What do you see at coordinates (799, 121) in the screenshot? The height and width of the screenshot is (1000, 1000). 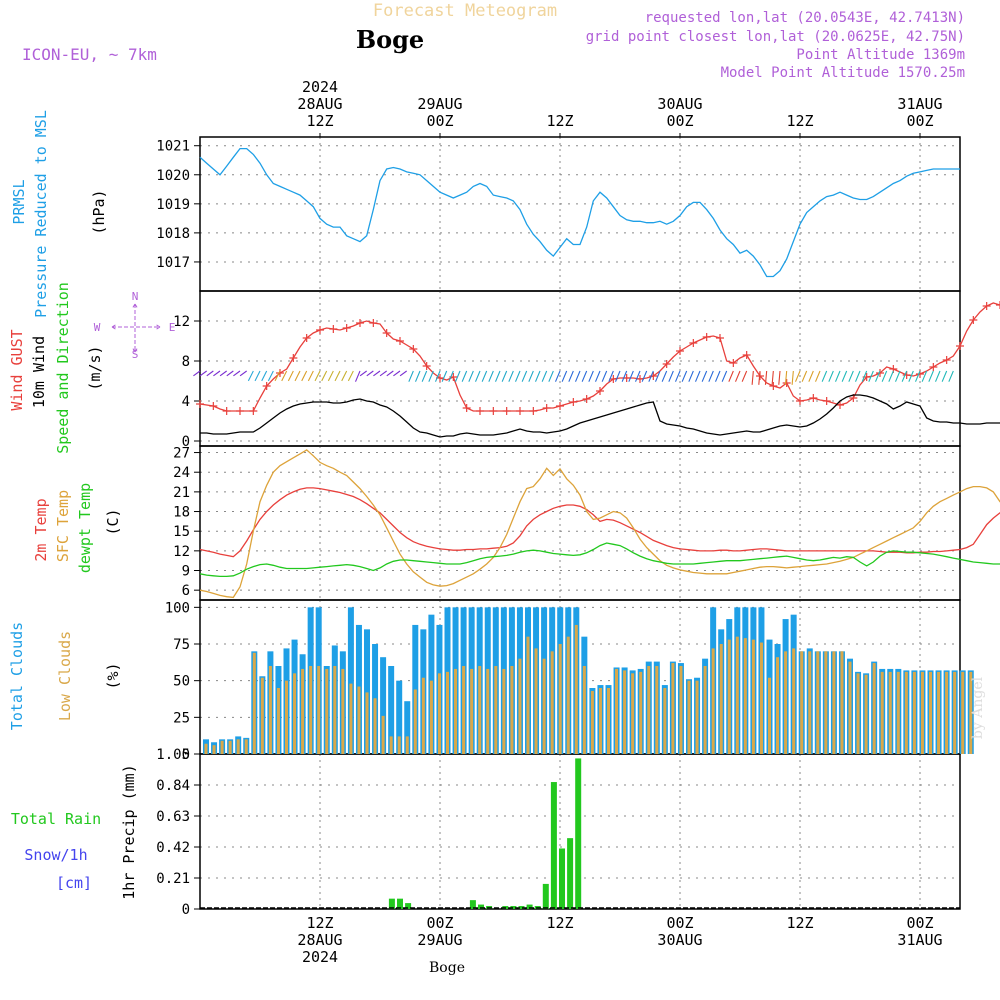 I see `top-time-label: 12Z` at bounding box center [799, 121].